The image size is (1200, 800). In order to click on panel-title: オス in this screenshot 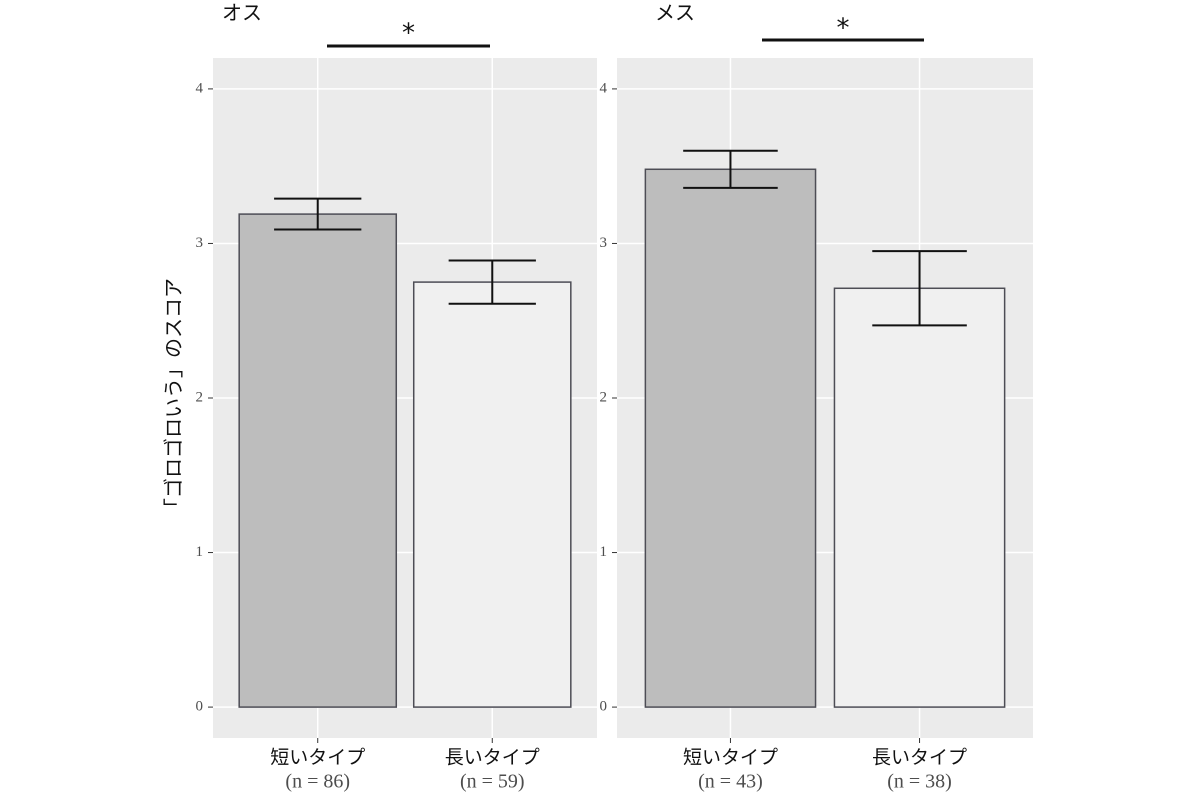, I will do `click(242, 13)`.